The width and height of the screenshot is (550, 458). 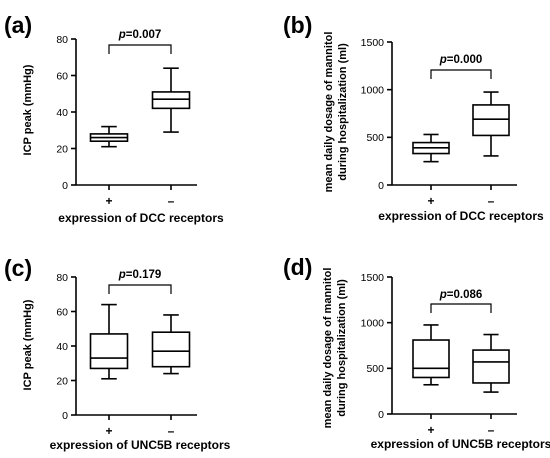 I want to click on p-value-annotation: p=0.000, so click(x=461, y=60).